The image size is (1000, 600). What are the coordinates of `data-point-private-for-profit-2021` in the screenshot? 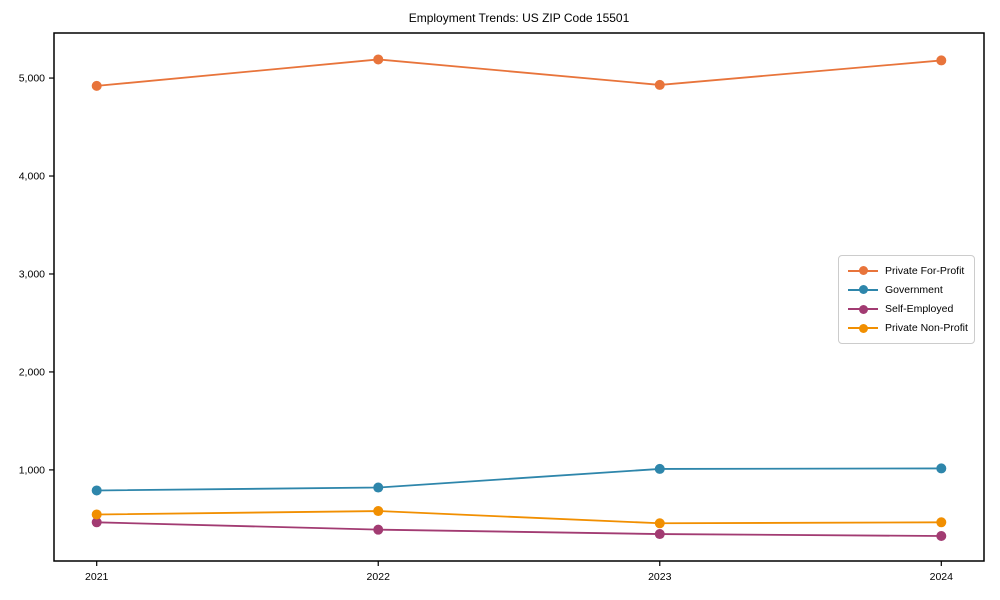 It's located at (96, 85).